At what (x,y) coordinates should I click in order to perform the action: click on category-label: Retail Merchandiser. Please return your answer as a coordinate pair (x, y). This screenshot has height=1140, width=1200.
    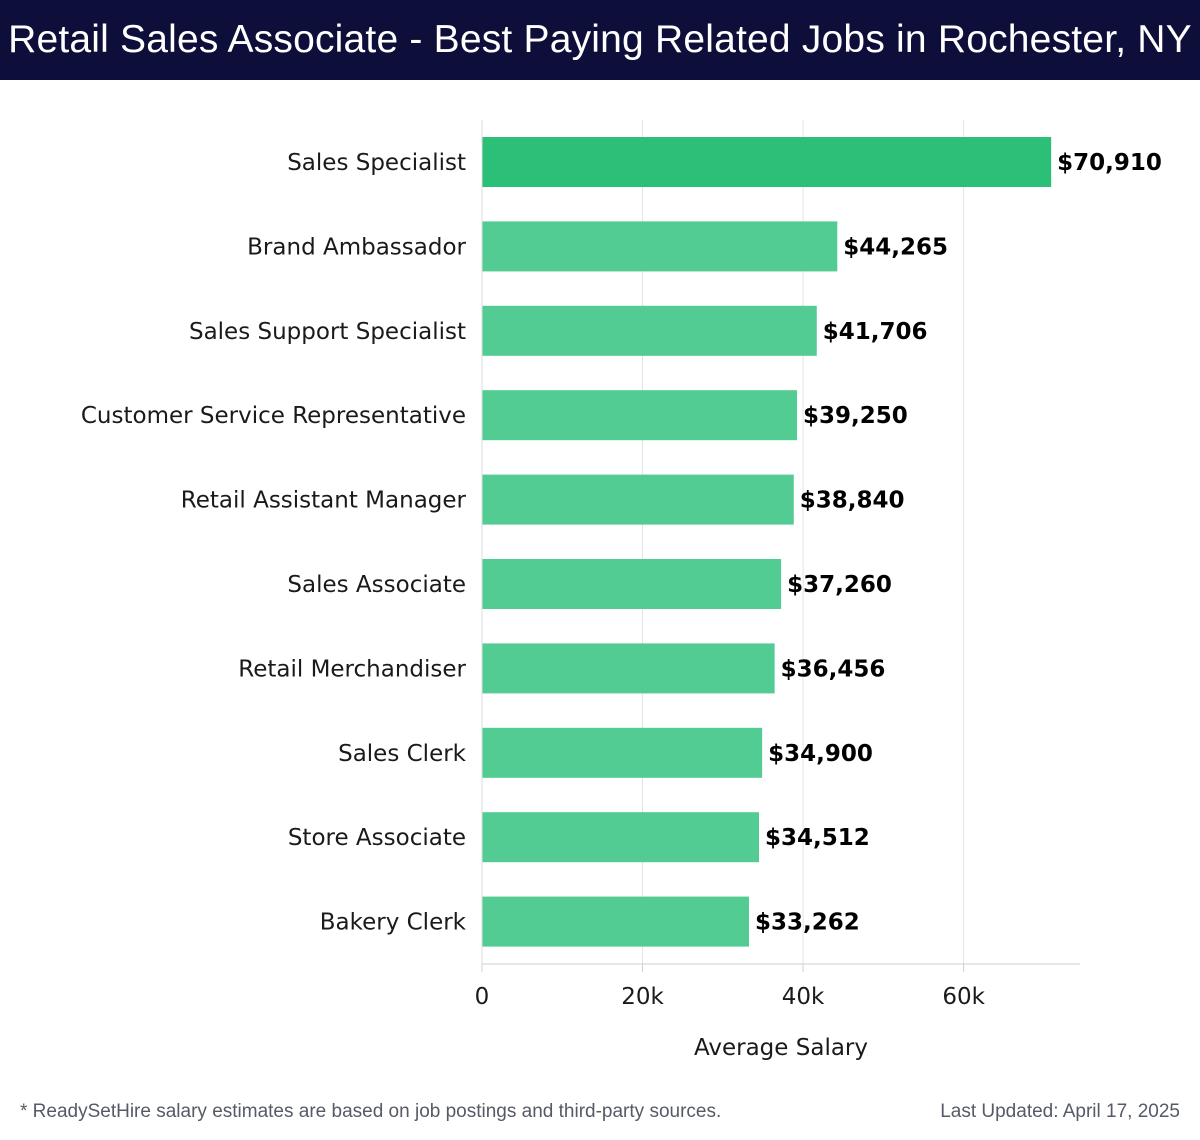
    Looking at the image, I should click on (352, 669).